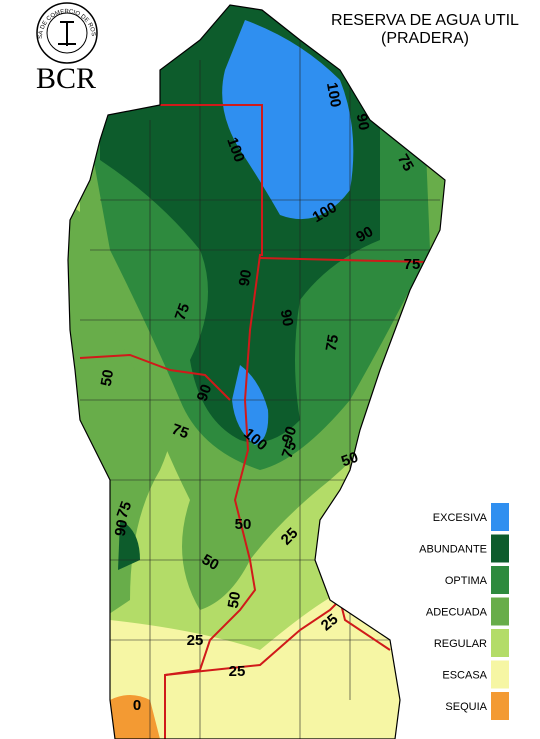  What do you see at coordinates (333, 95) in the screenshot?
I see `contour-label: 100` at bounding box center [333, 95].